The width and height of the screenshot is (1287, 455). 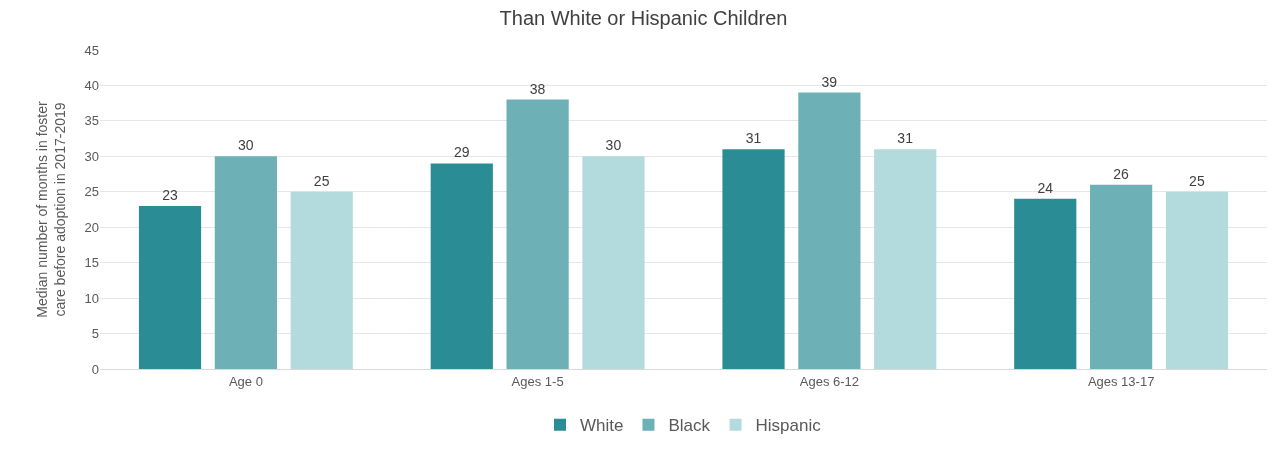 What do you see at coordinates (643, 18) in the screenshot?
I see `chart-title: Than White or Hispanic Children` at bounding box center [643, 18].